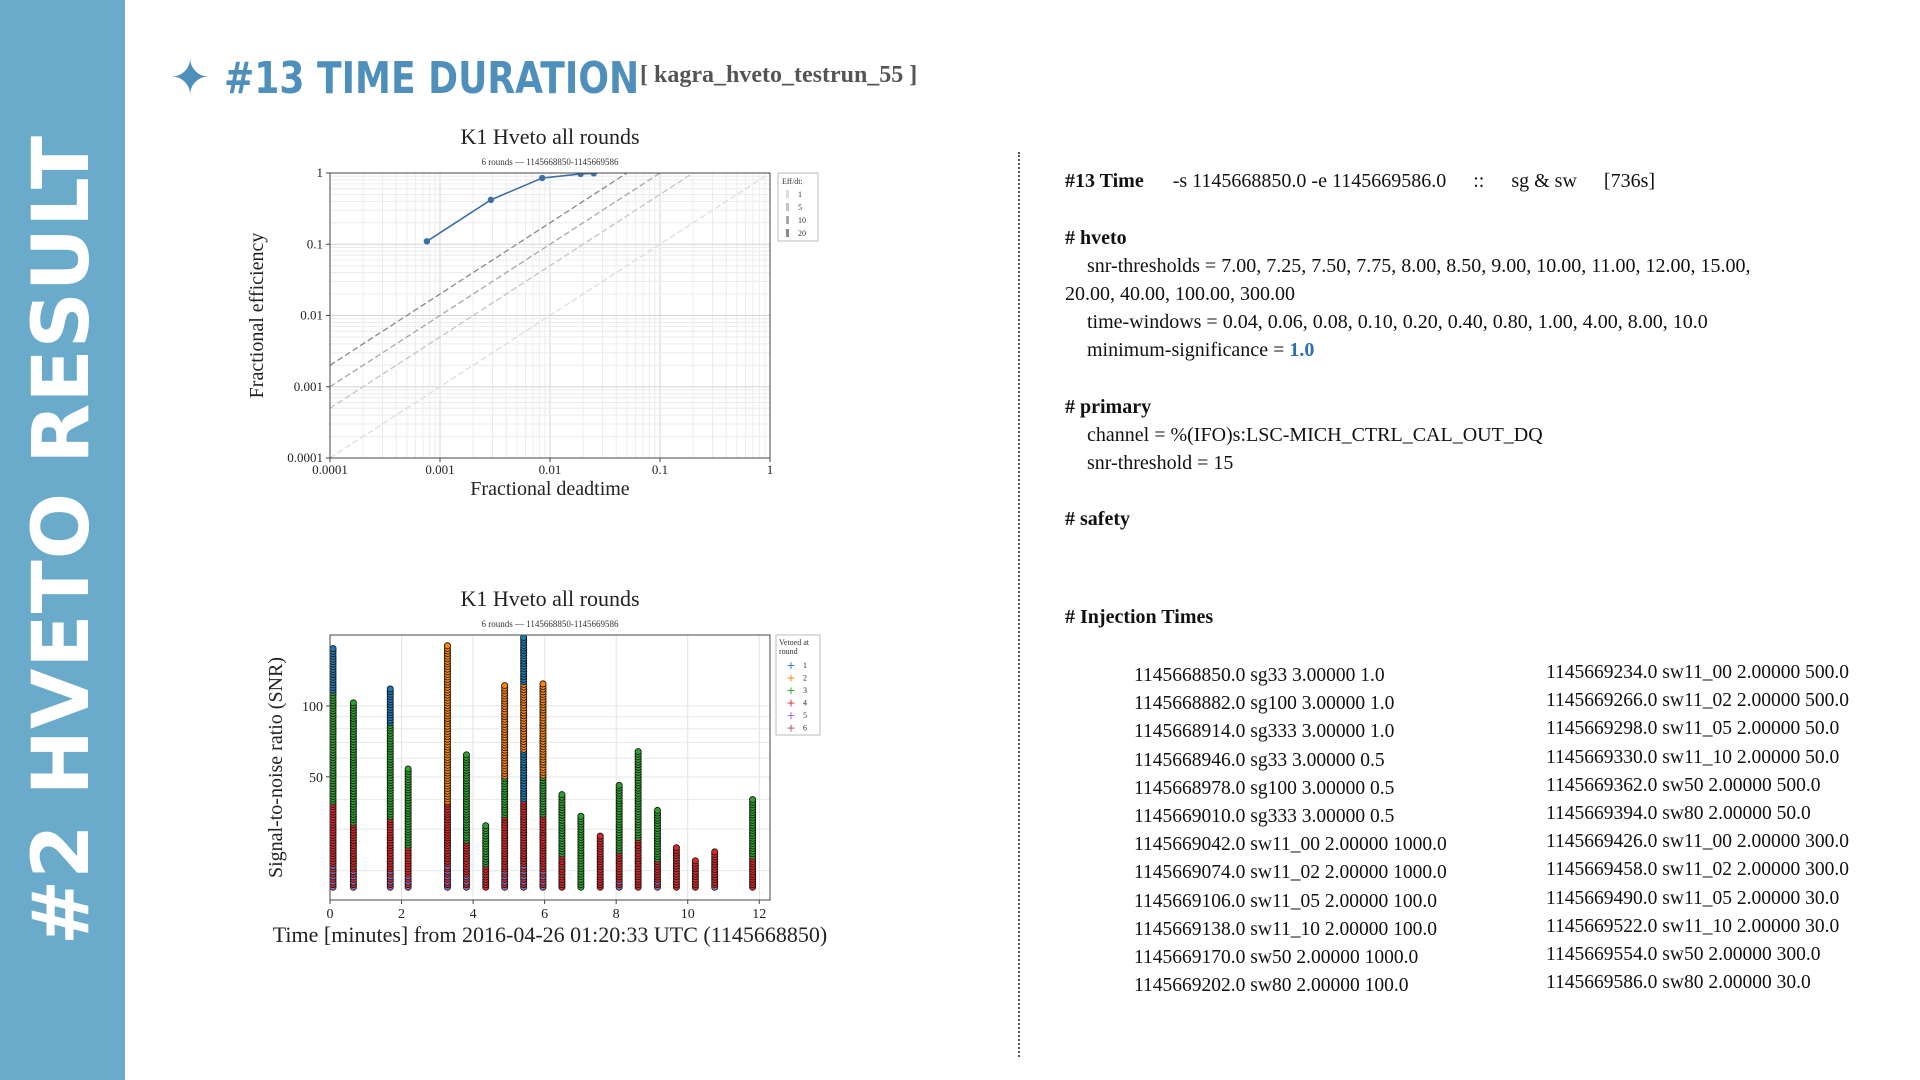 This screenshot has width=1920, height=1080. What do you see at coordinates (550, 624) in the screenshot?
I see `chart-subtitle: 6 rounds — 1145668850-1145669586` at bounding box center [550, 624].